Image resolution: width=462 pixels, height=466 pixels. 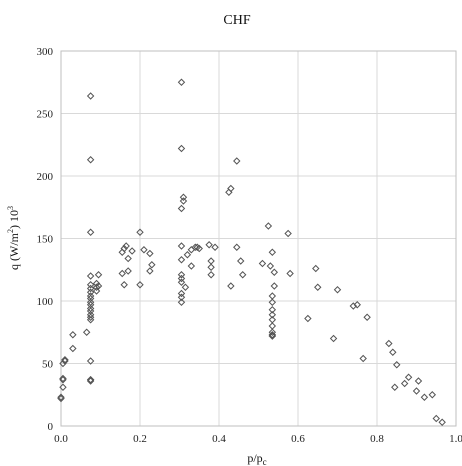 I want to click on y-axis-label-sup: 2, so click(x=10, y=231).